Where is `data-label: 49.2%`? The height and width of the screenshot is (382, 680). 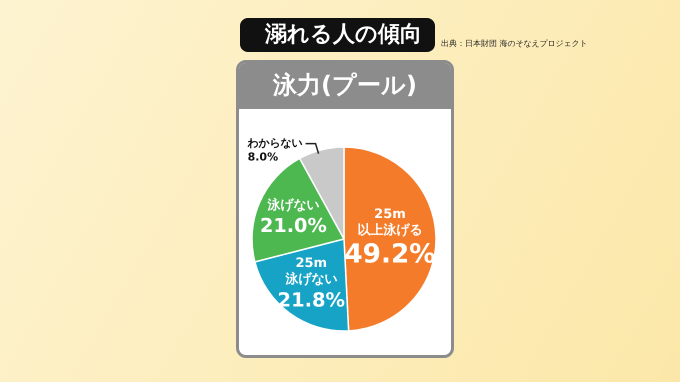
data-label: 49.2% is located at coordinates (390, 255).